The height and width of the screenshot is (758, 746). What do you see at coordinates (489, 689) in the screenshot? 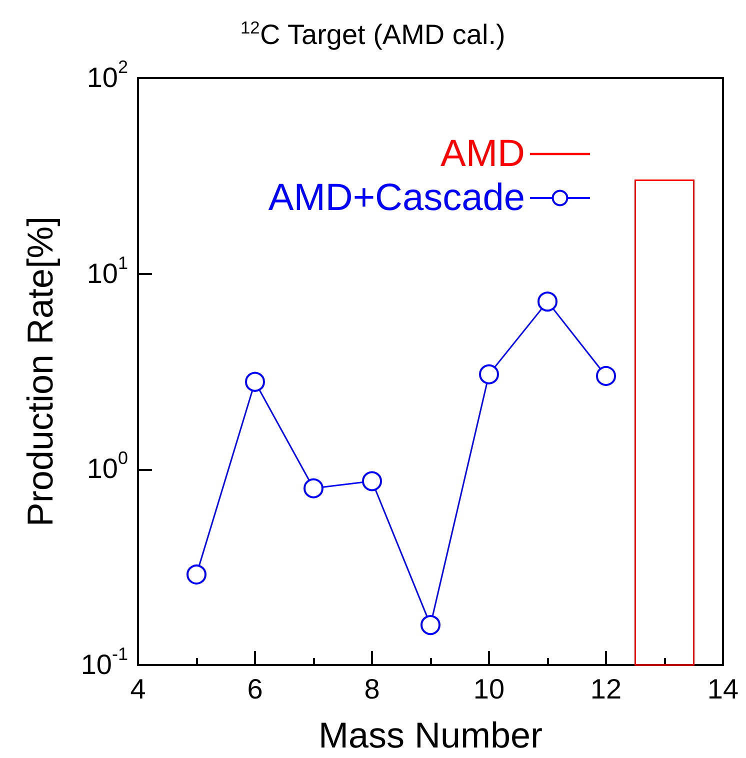
I see `x-tick-label: 10` at bounding box center [489, 689].